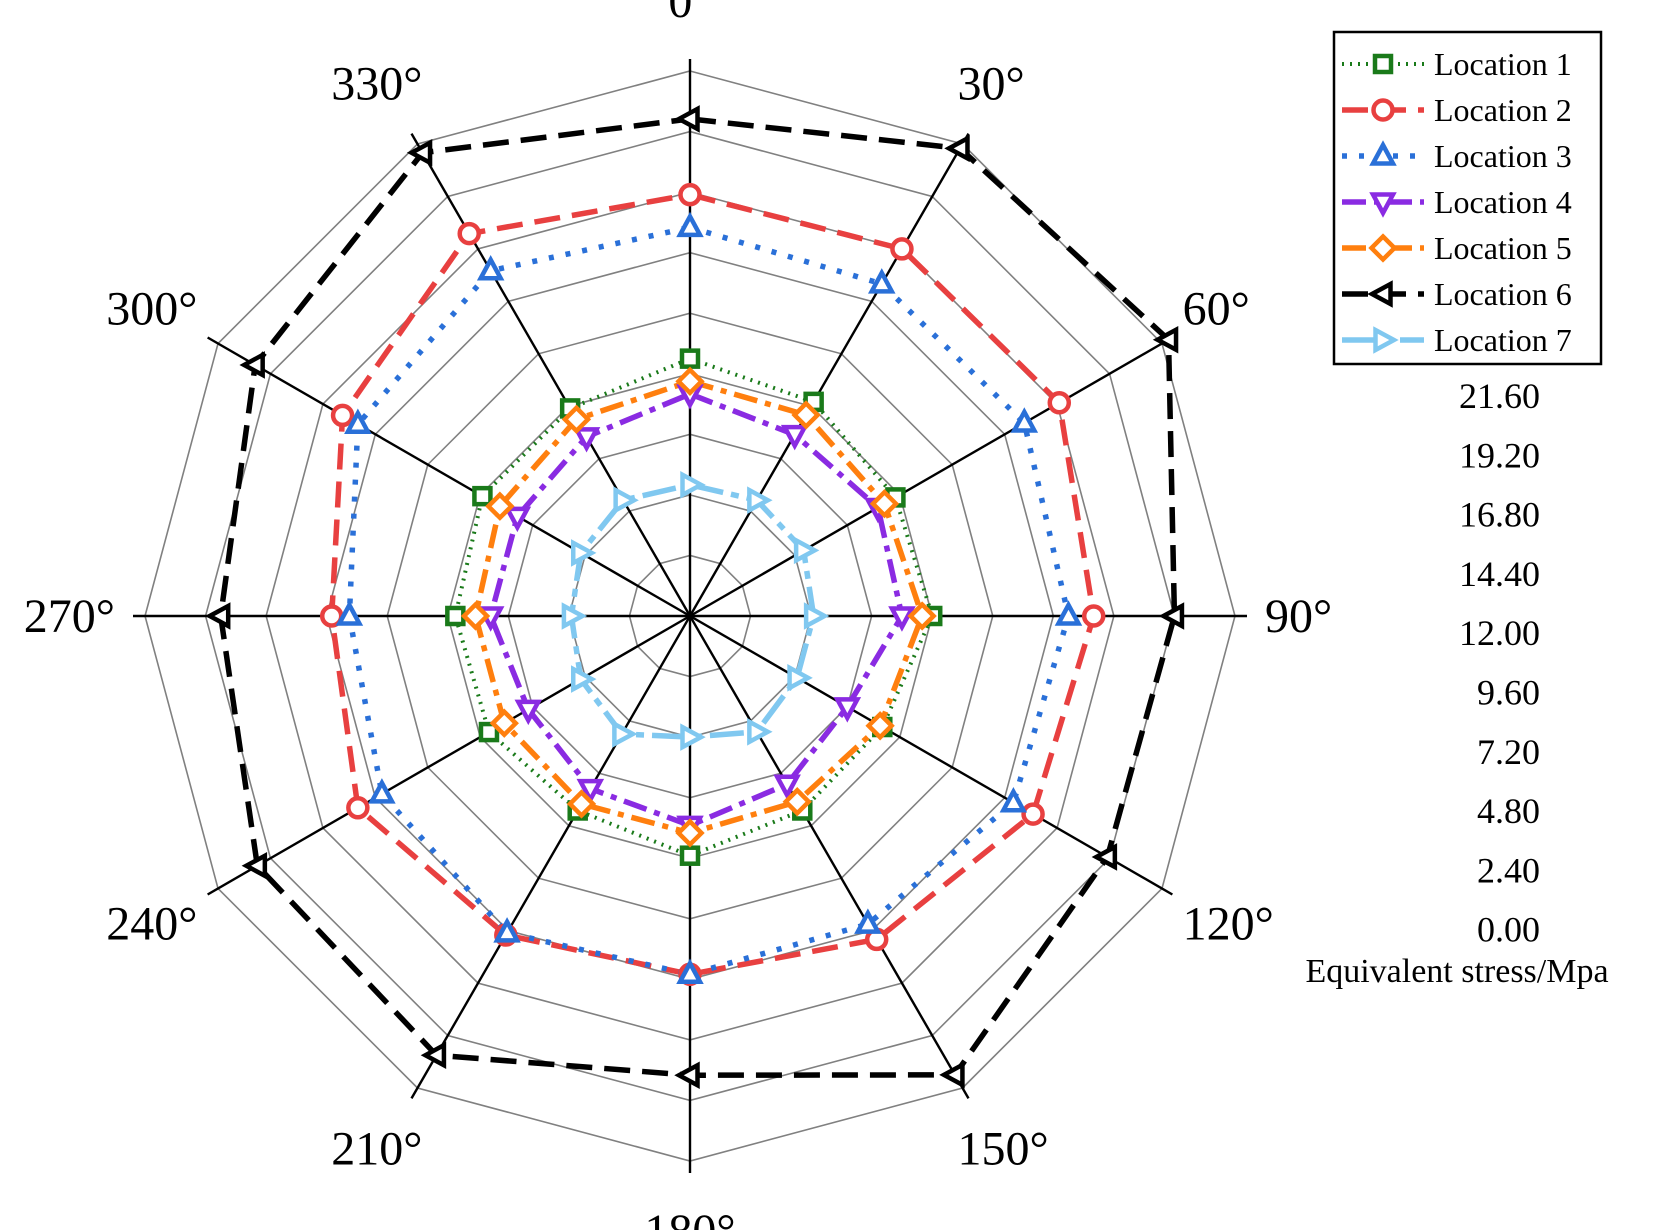 The image size is (1656, 1230). I want to click on radial-tick-label: 21.60, so click(1499, 396).